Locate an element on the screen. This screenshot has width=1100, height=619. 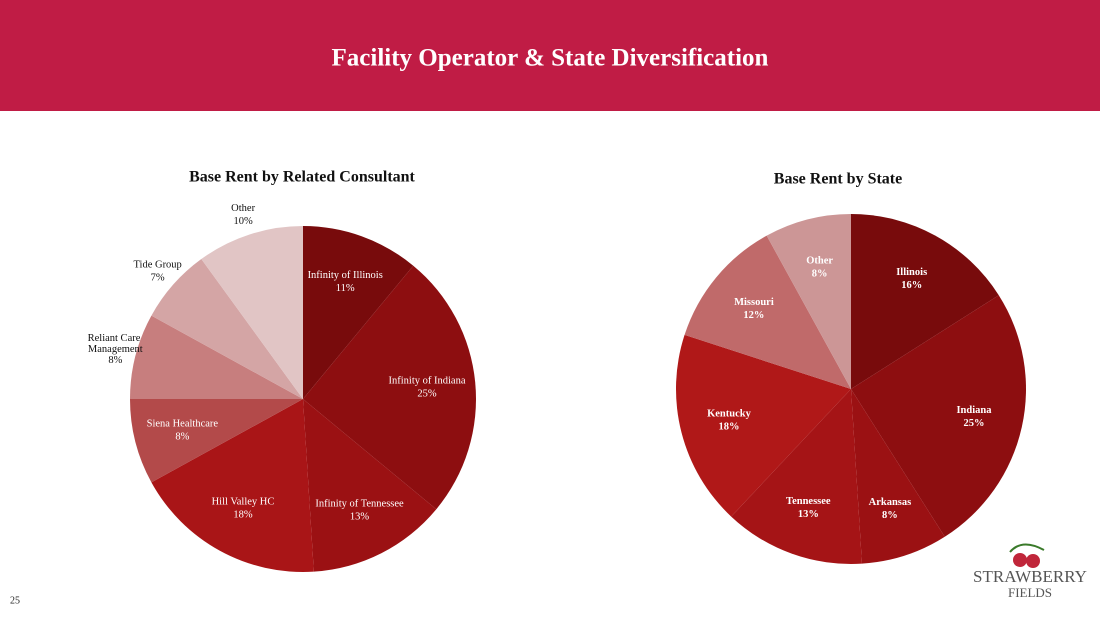
slice-label: Siena Healthcare is located at coordinates (183, 423).